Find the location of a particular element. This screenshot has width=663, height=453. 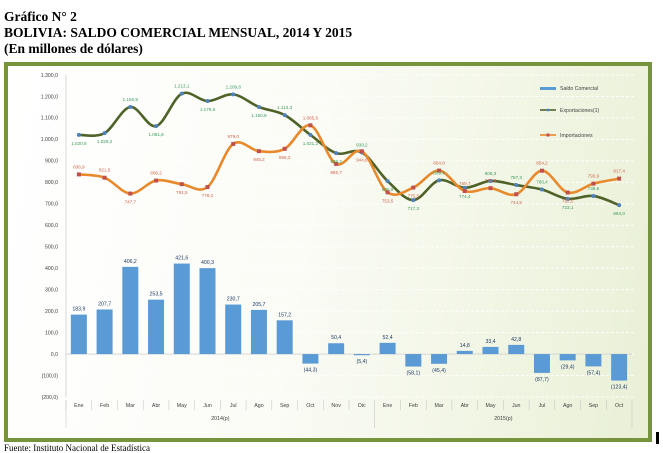

y-tick-label: 700,0 is located at coordinates (51, 205).